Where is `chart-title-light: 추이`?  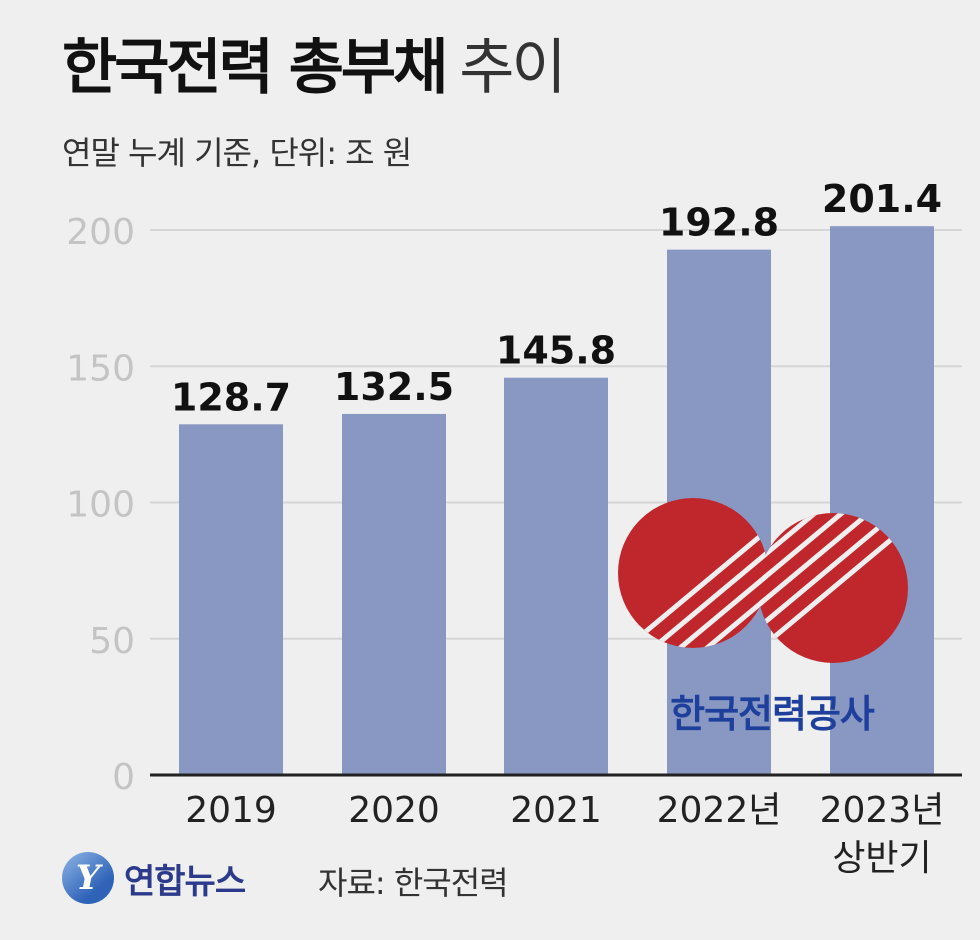 chart-title-light: 추이 is located at coordinates (512, 68).